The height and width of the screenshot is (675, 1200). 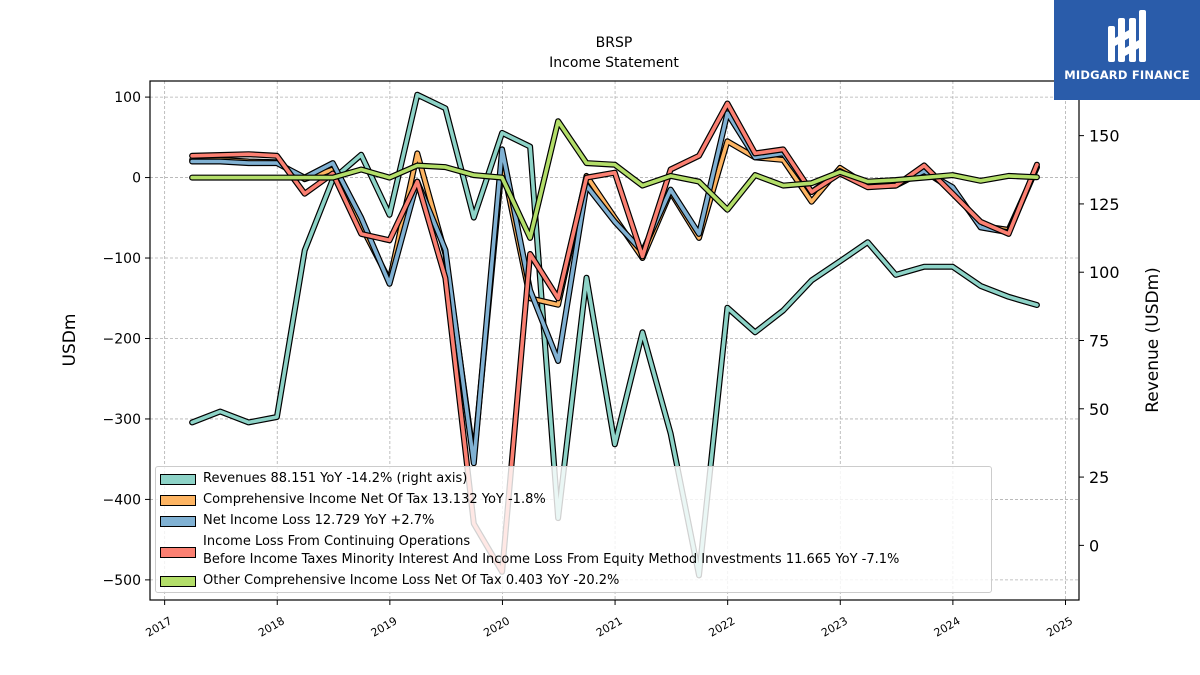 I want to click on legend-swatch-revenues, so click(x=178, y=479).